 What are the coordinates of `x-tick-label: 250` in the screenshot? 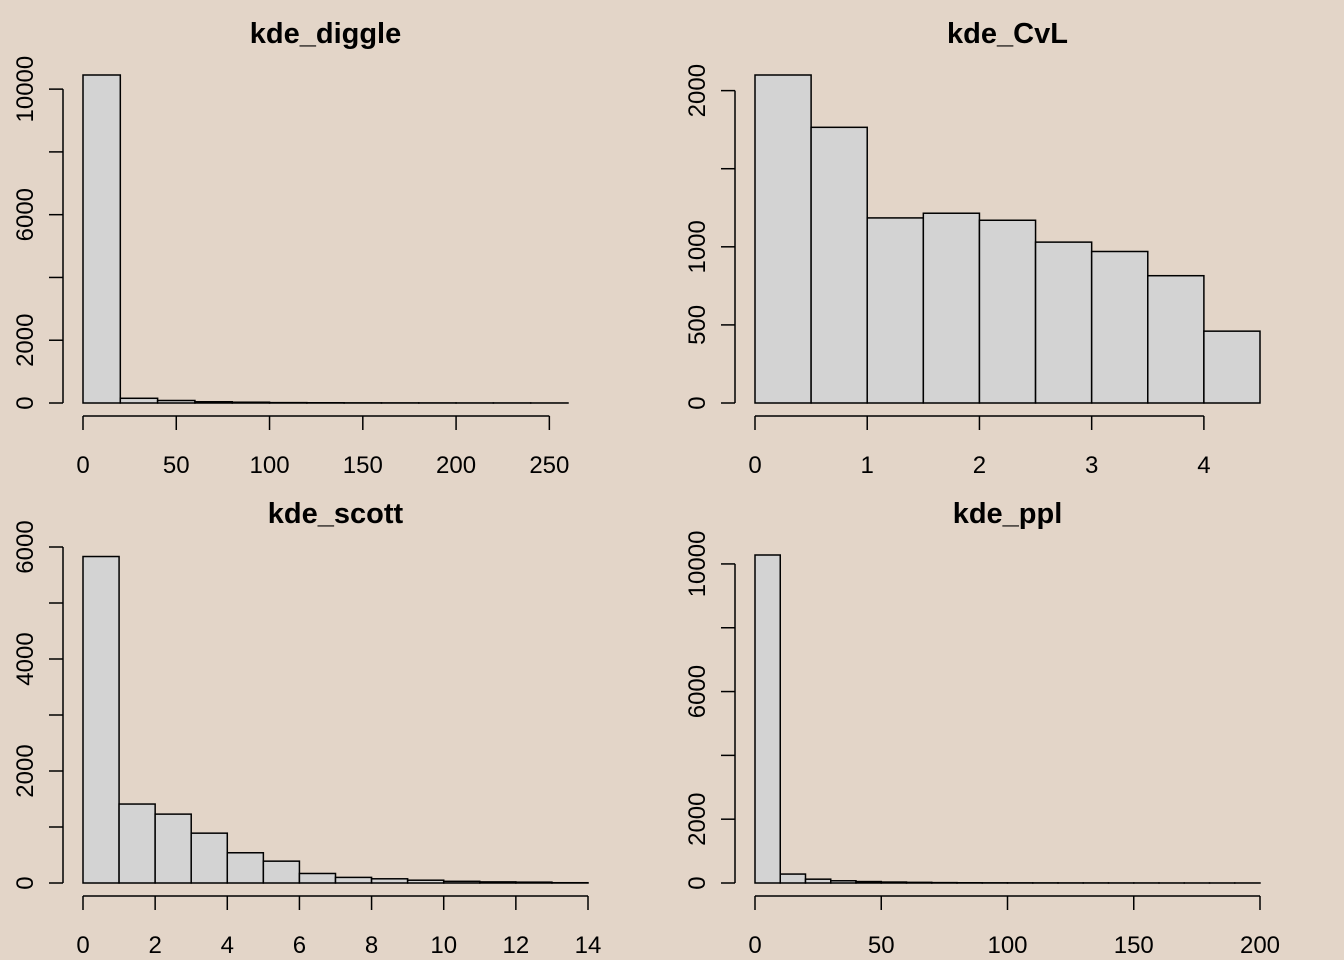 It's located at (549, 465).